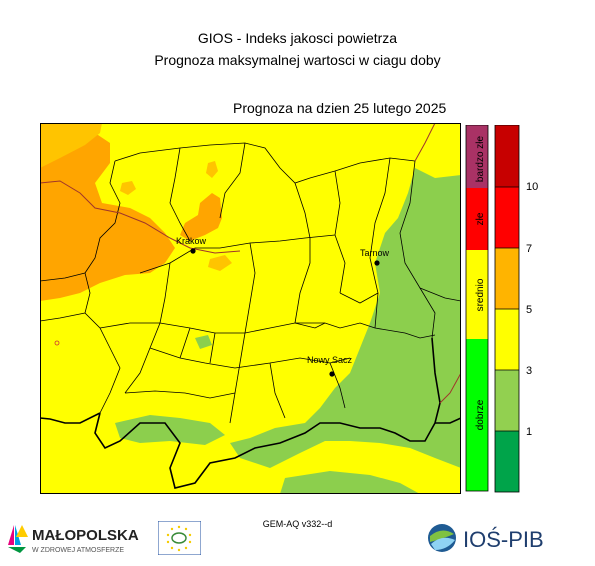 This screenshot has height=566, width=595. What do you see at coordinates (529, 371) in the screenshot?
I see `legend-tick-3: 3` at bounding box center [529, 371].